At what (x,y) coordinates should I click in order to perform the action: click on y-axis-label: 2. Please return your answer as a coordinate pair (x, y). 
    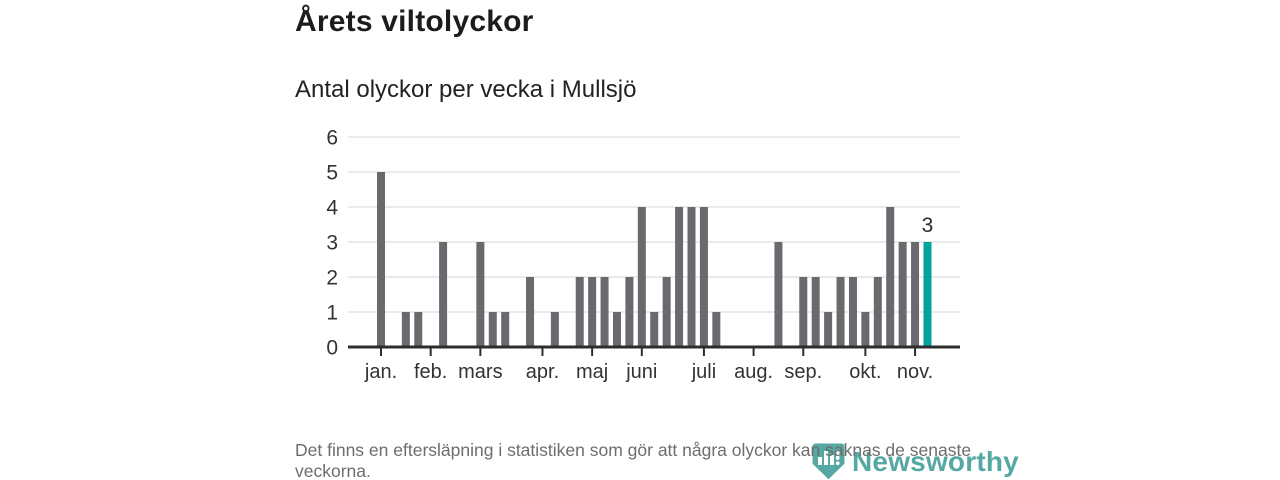
    Looking at the image, I should click on (332, 278).